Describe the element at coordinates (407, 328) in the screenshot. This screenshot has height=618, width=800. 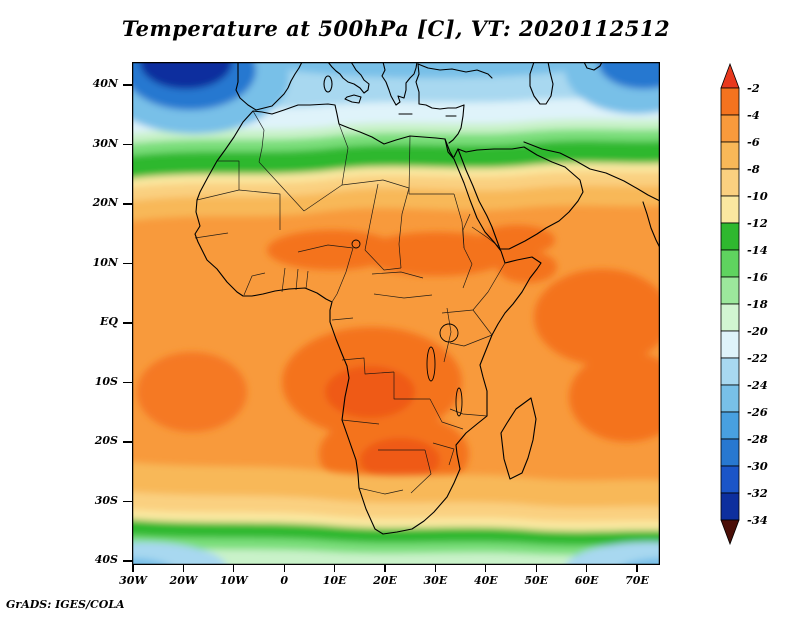
I see `lakes` at that location.